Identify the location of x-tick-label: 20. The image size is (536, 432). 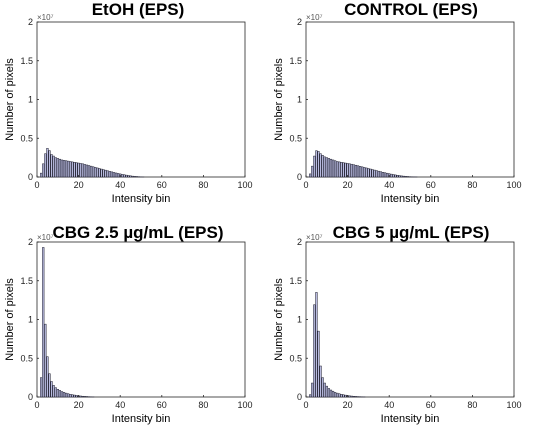
(348, 405).